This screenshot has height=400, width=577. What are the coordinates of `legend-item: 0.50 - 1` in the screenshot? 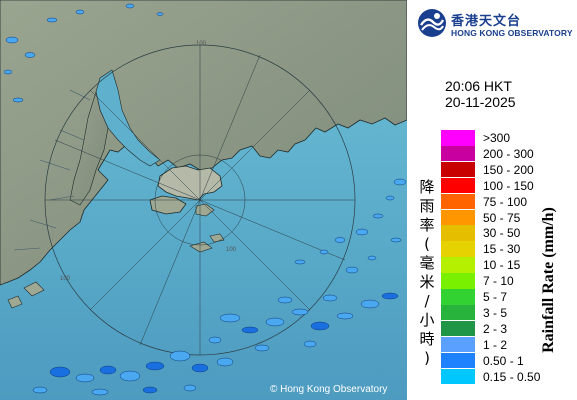 It's located at (503, 360).